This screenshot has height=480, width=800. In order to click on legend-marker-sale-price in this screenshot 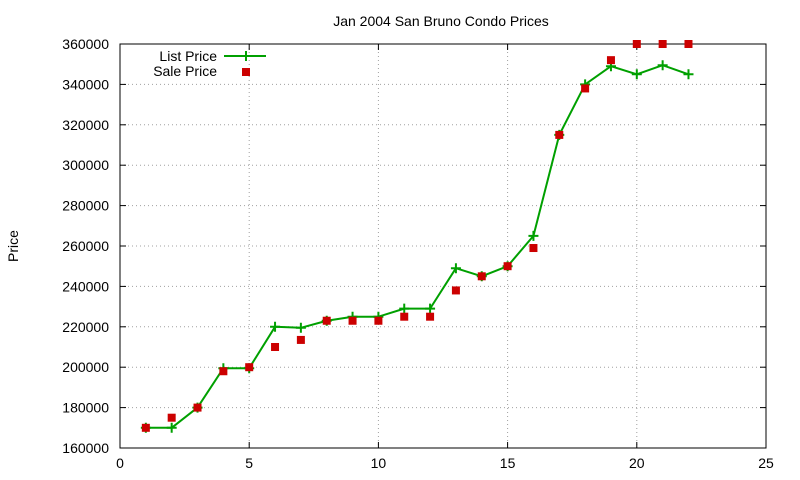, I will do `click(246, 72)`.